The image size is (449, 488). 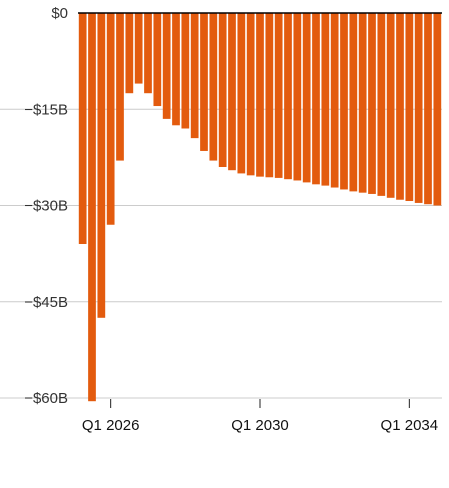 What do you see at coordinates (260, 416) in the screenshot?
I see `x-axis-ticks: Q1 2026 Q1 2030 Q1 2034` at bounding box center [260, 416].